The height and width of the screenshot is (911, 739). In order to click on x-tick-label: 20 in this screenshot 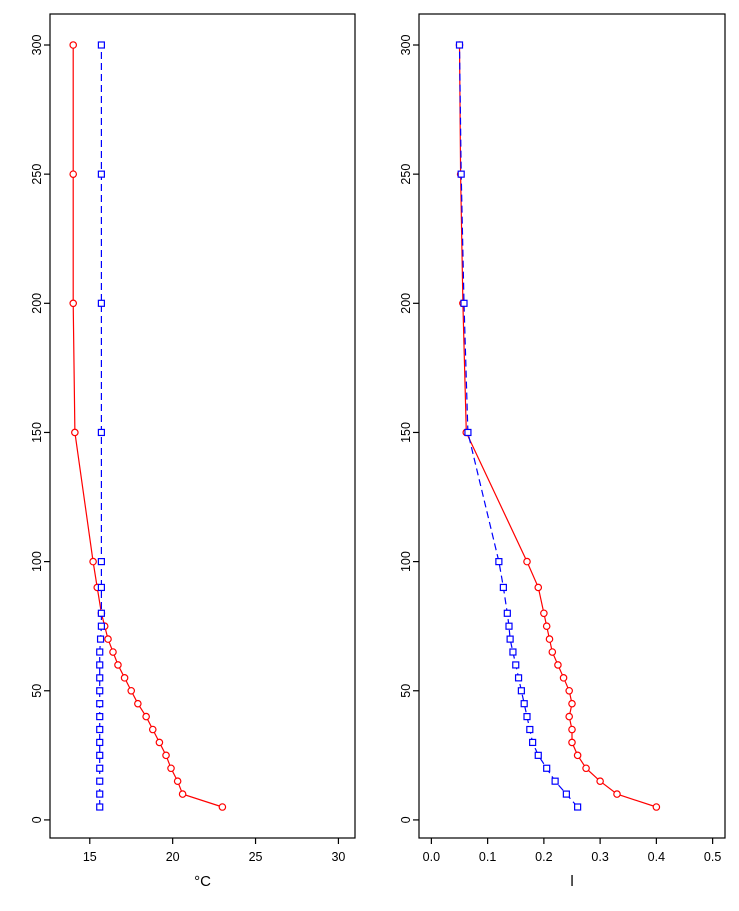, I will do `click(173, 857)`.